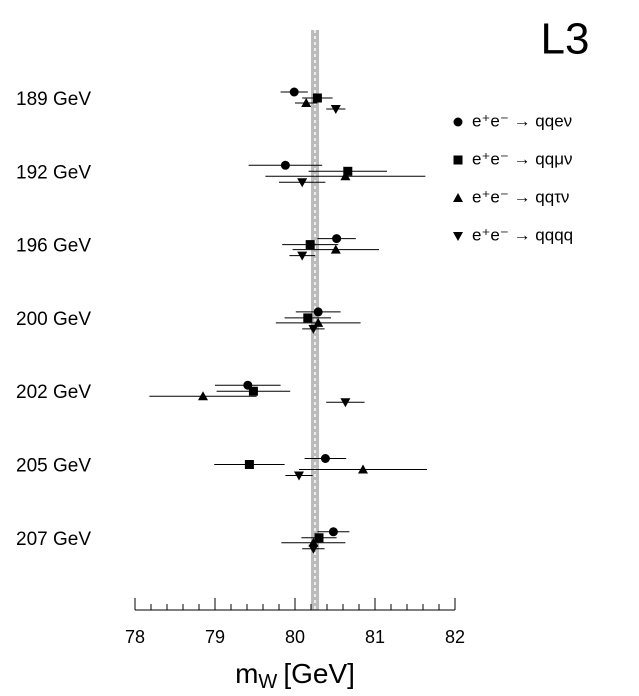  What do you see at coordinates (53, 319) in the screenshot?
I see `category-label: 200 GeV` at bounding box center [53, 319].